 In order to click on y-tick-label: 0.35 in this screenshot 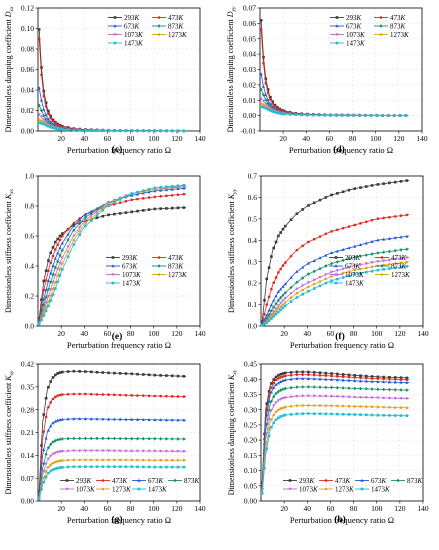, I will do `click(250, 394)`.